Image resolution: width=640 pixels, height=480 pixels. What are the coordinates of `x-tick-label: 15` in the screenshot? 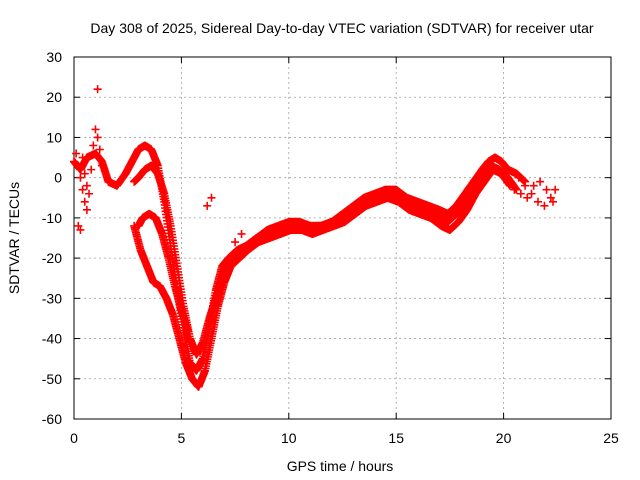 It's located at (396, 438).